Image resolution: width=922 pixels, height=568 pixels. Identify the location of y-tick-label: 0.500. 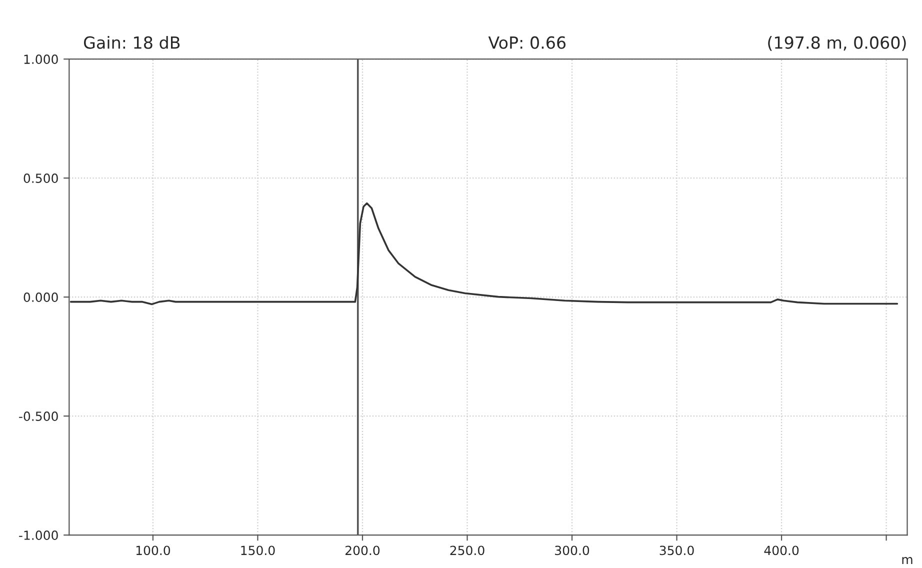
(41, 178).